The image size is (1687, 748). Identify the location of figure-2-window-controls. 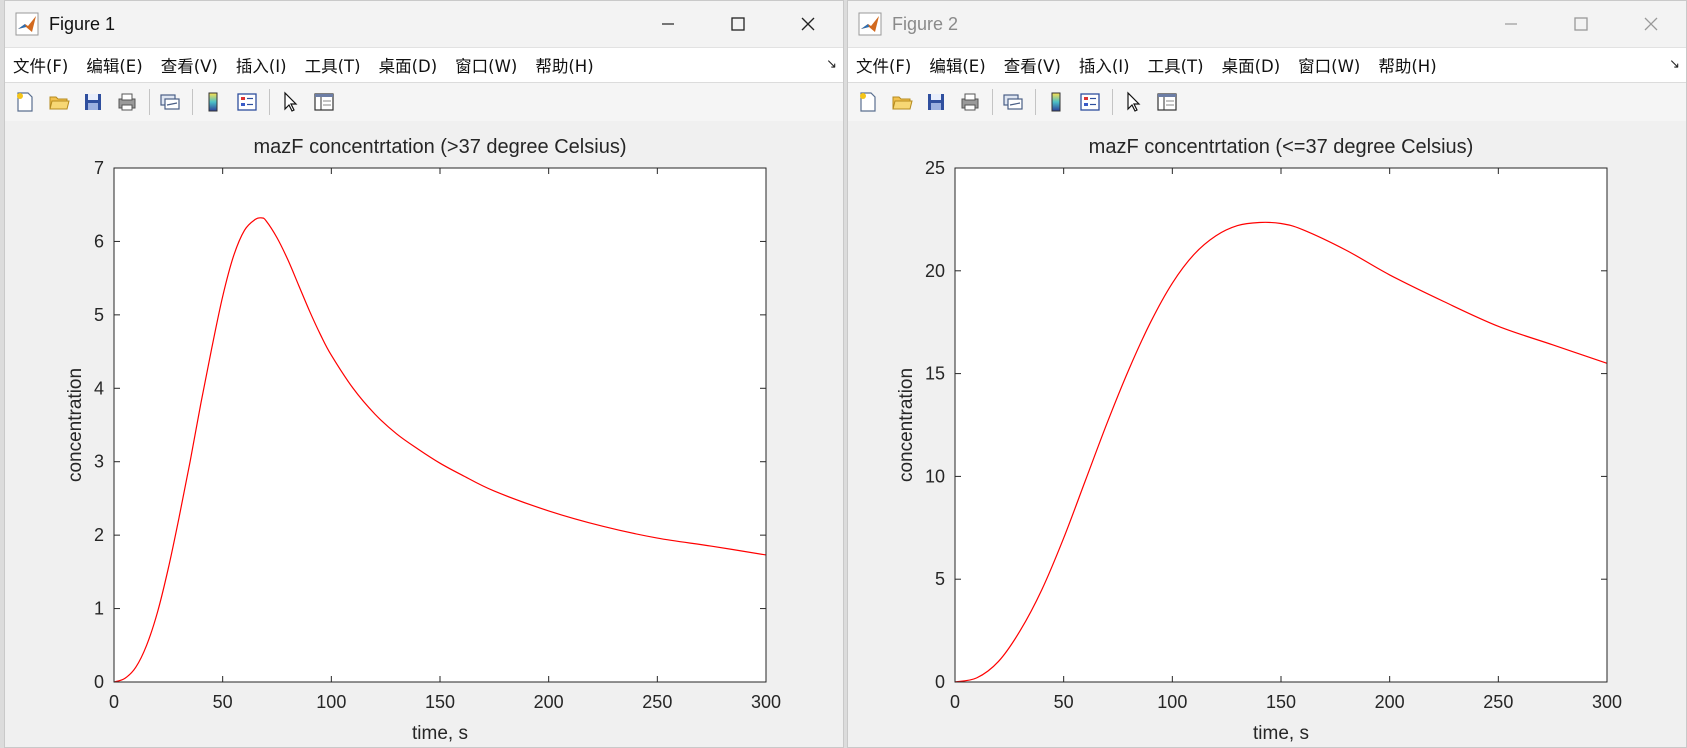
(1581, 24).